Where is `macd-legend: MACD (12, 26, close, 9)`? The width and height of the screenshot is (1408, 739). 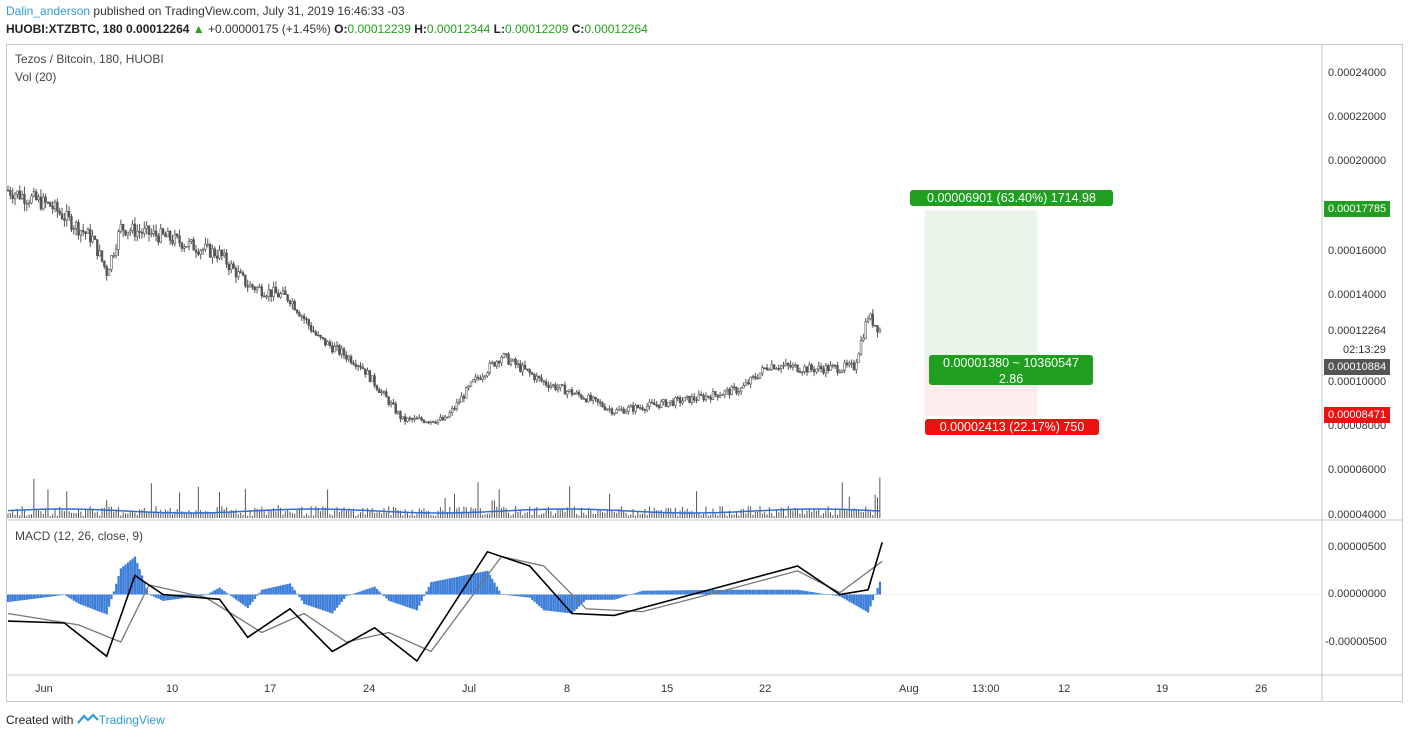 macd-legend: MACD (12, 26, close, 9) is located at coordinates (79, 536).